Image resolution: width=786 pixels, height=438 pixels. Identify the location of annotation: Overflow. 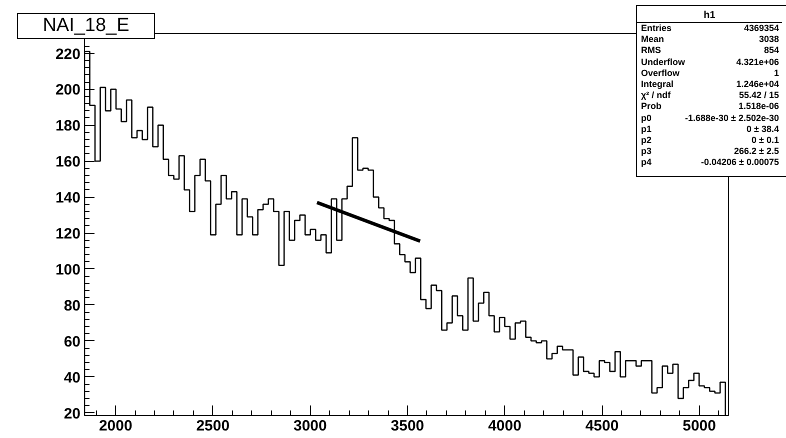
(660, 74).